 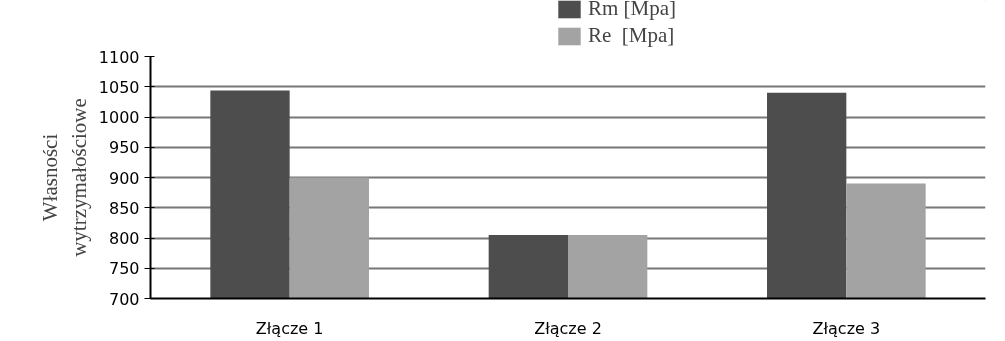 What do you see at coordinates (119, 87) in the screenshot?
I see `y-tick-label: 1050` at bounding box center [119, 87].